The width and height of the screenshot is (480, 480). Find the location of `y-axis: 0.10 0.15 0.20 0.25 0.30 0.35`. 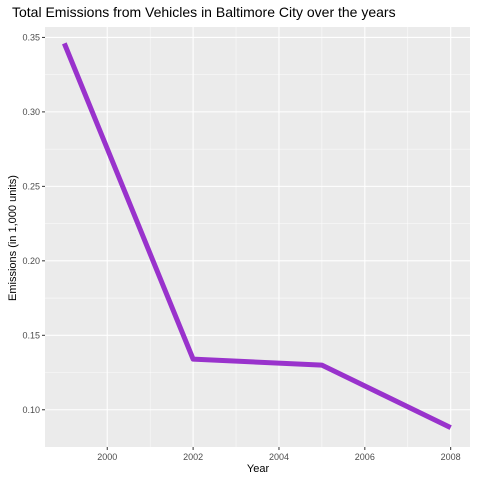

y-axis: 0.10 0.15 0.20 0.25 0.30 0.35 is located at coordinates (33, 223).